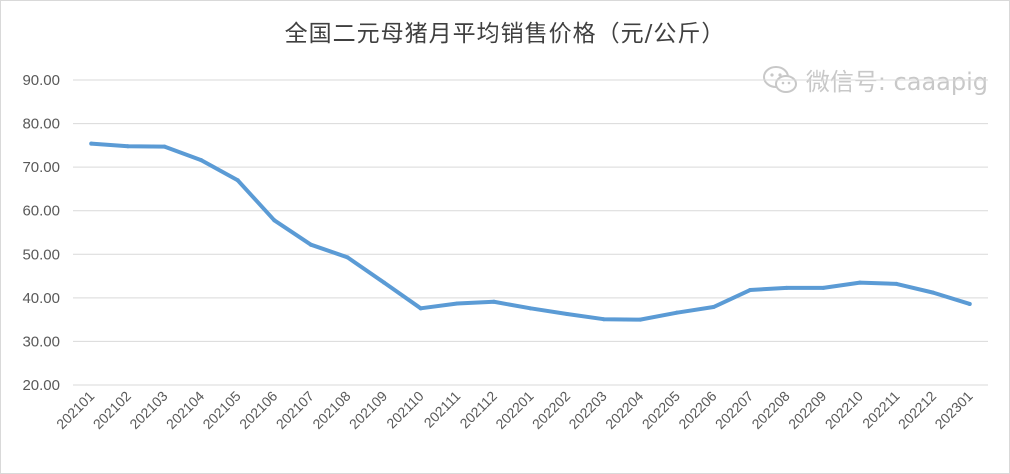 The width and height of the screenshot is (1010, 474). I want to click on x-tick-label: 202207, so click(734, 410).